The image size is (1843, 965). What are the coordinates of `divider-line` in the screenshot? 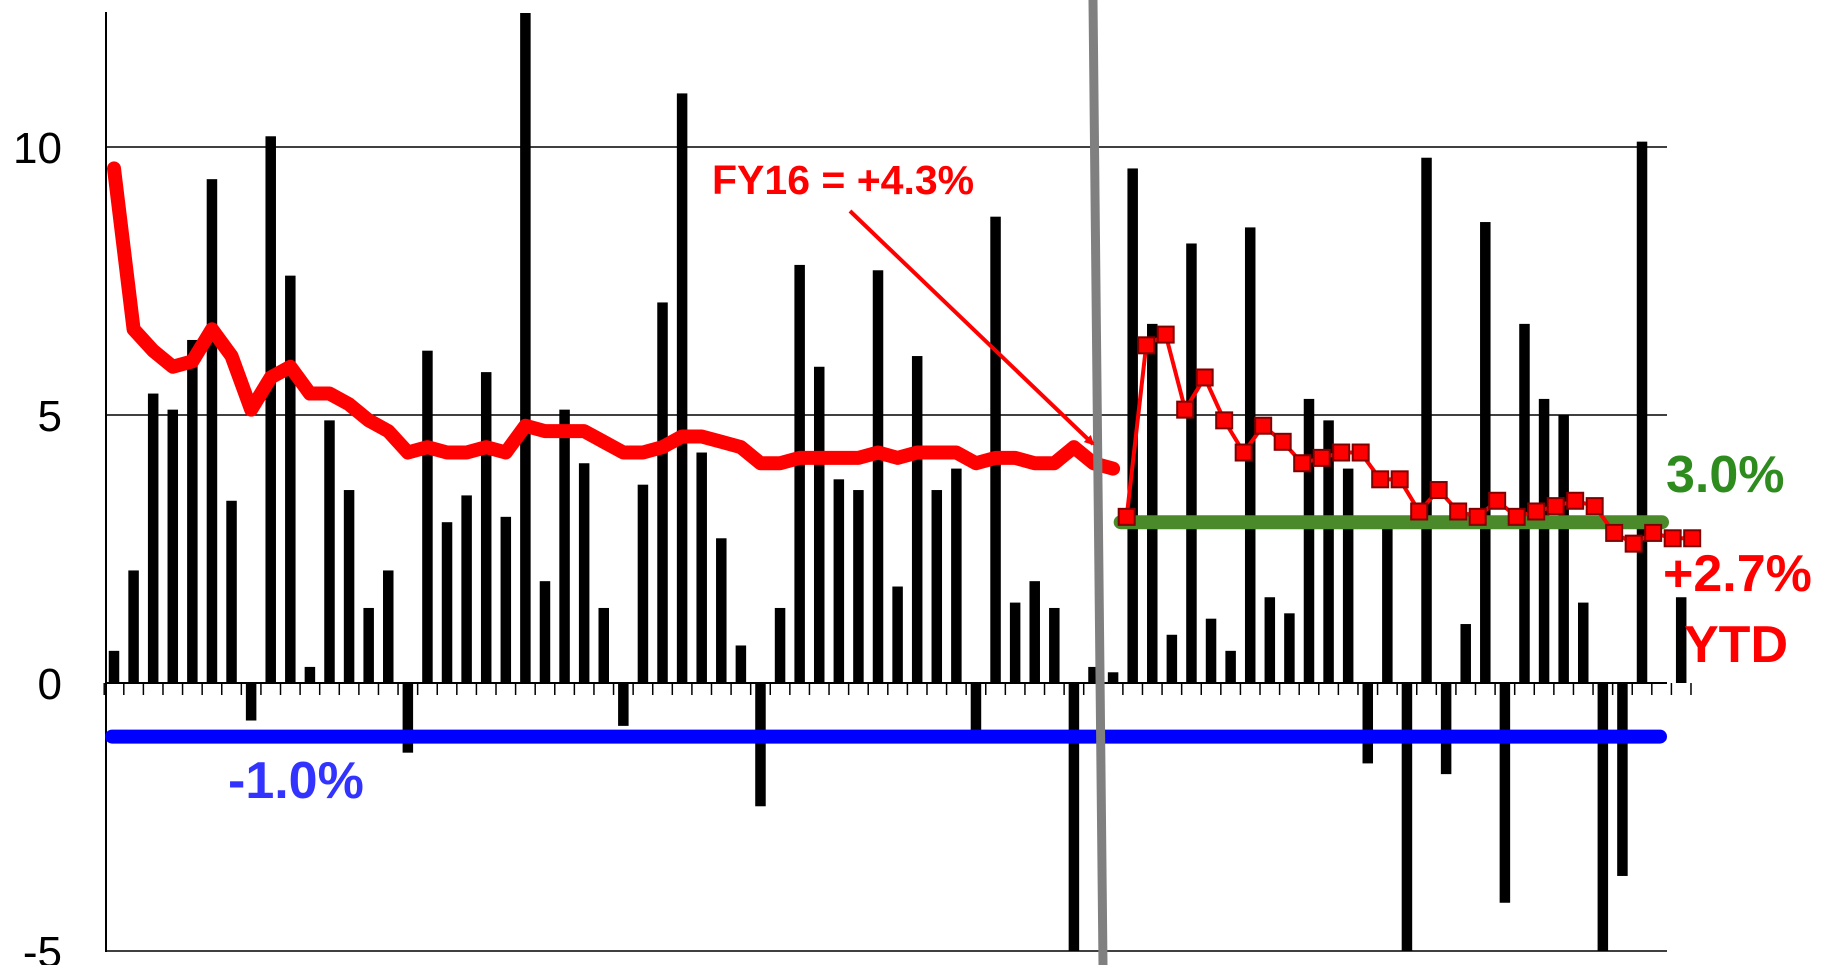 It's located at (1098, 482).